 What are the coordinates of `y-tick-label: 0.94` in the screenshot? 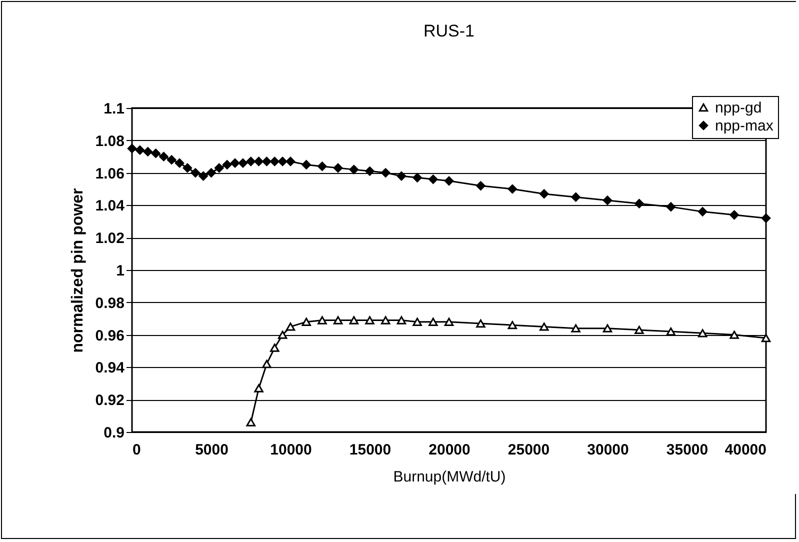 It's located at (110, 368).